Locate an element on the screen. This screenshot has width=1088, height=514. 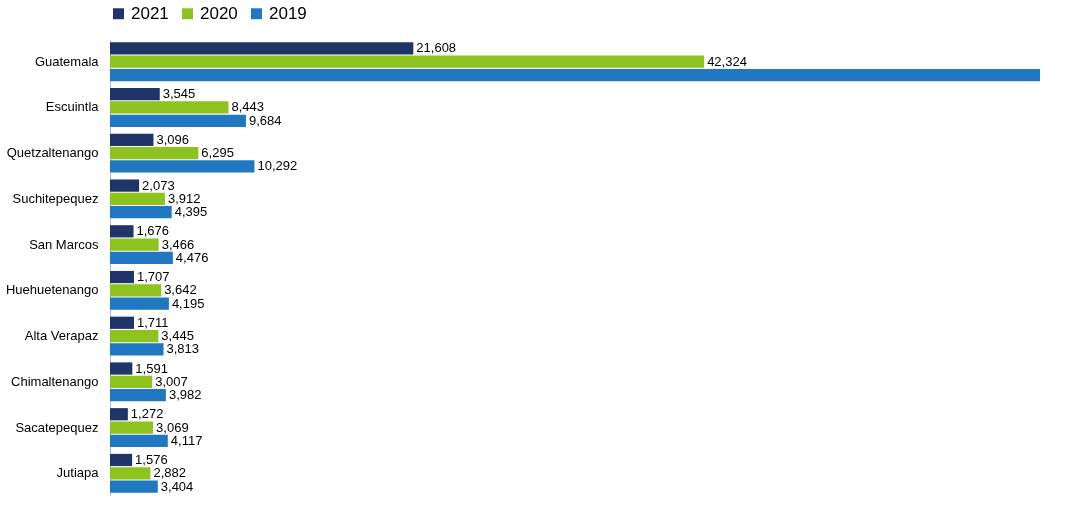
y-tick-label: Sacatepequez is located at coordinates (57, 427).